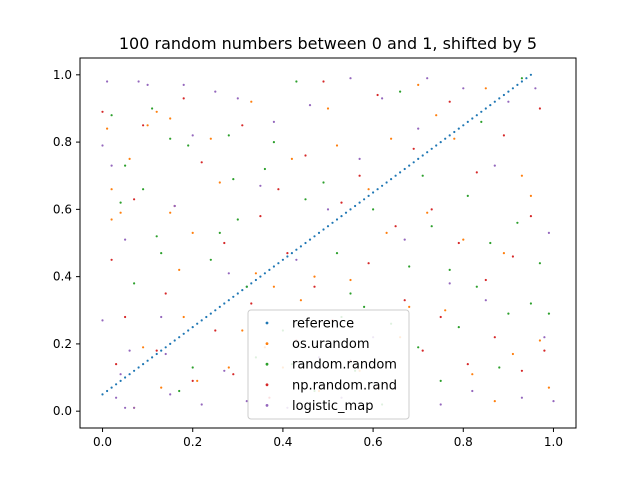  Describe the element at coordinates (102, 442) in the screenshot. I see `x-tick-label: 0.0` at that location.